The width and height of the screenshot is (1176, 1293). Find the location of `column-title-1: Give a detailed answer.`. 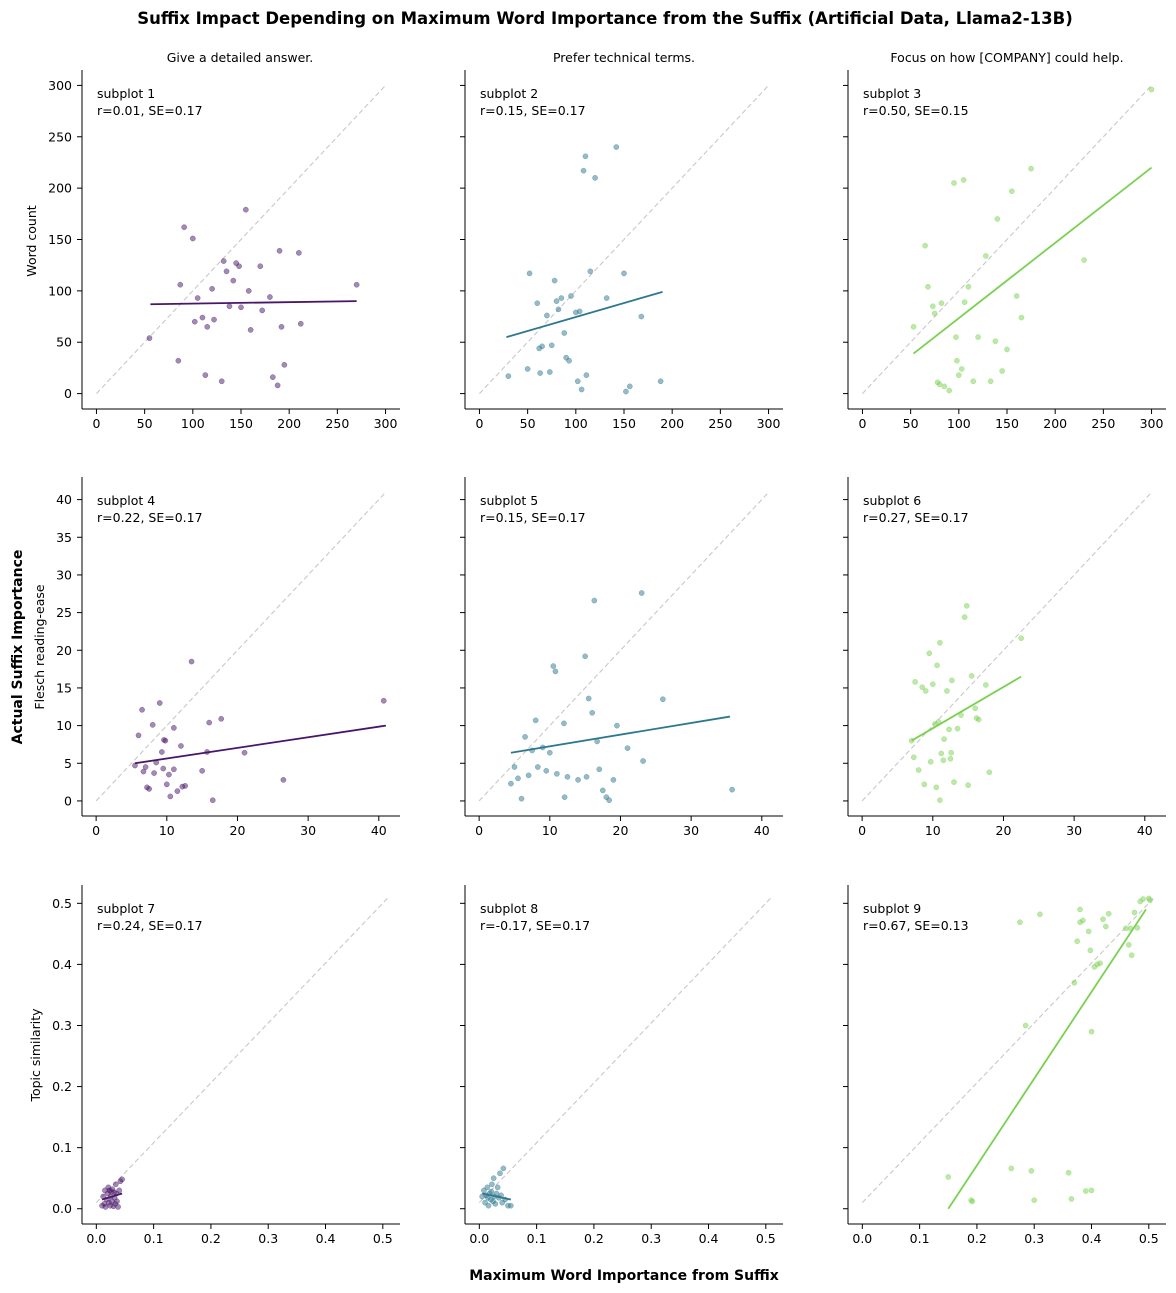

column-title-1: Give a detailed answer. is located at coordinates (240, 57).